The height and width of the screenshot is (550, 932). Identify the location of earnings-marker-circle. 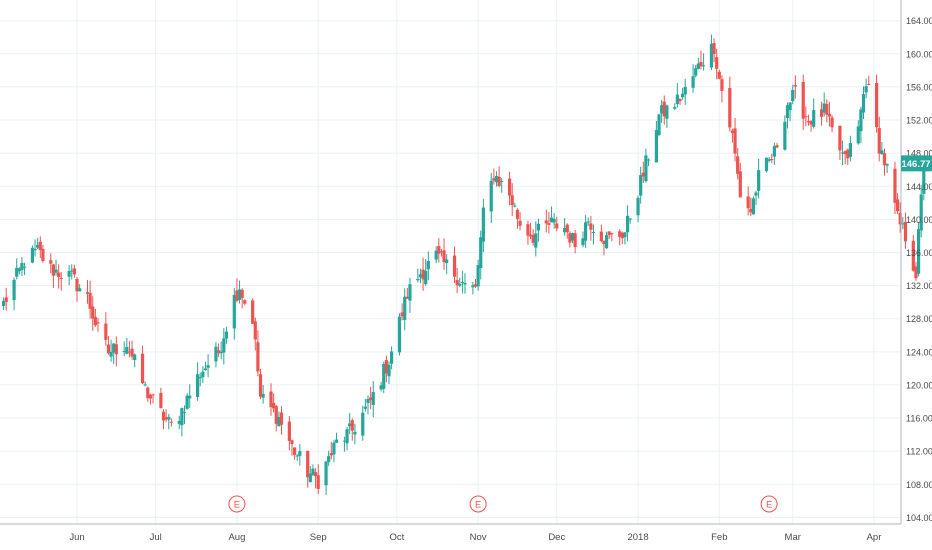
(237, 504).